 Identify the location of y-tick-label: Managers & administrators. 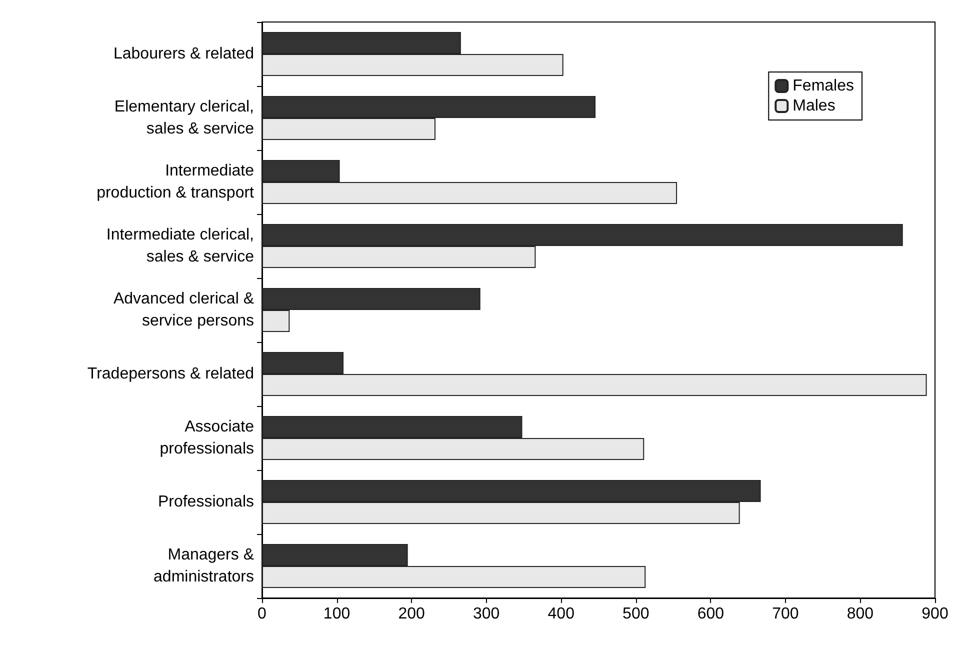
(204, 566).